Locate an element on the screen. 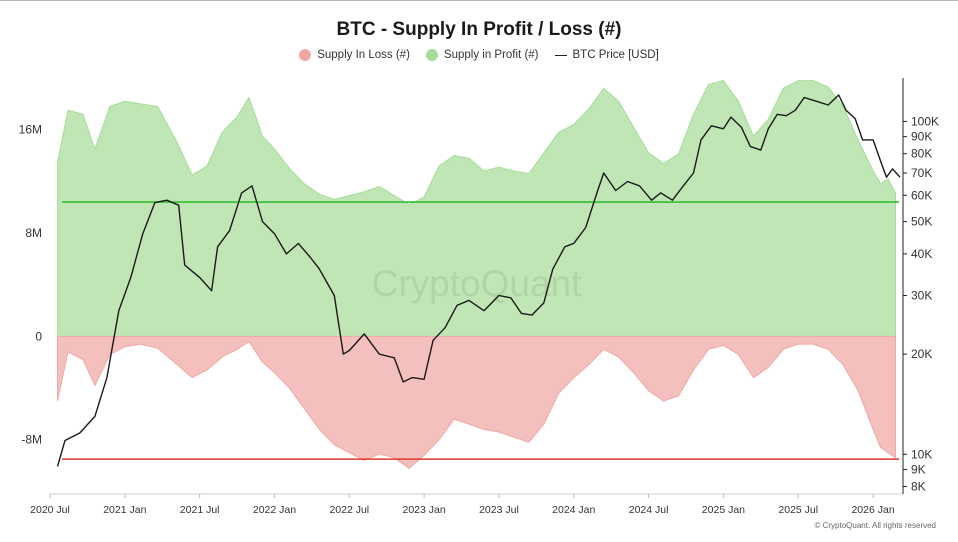 Image resolution: width=958 pixels, height=542 pixels. left-tick-label: 8M is located at coordinates (33, 233).